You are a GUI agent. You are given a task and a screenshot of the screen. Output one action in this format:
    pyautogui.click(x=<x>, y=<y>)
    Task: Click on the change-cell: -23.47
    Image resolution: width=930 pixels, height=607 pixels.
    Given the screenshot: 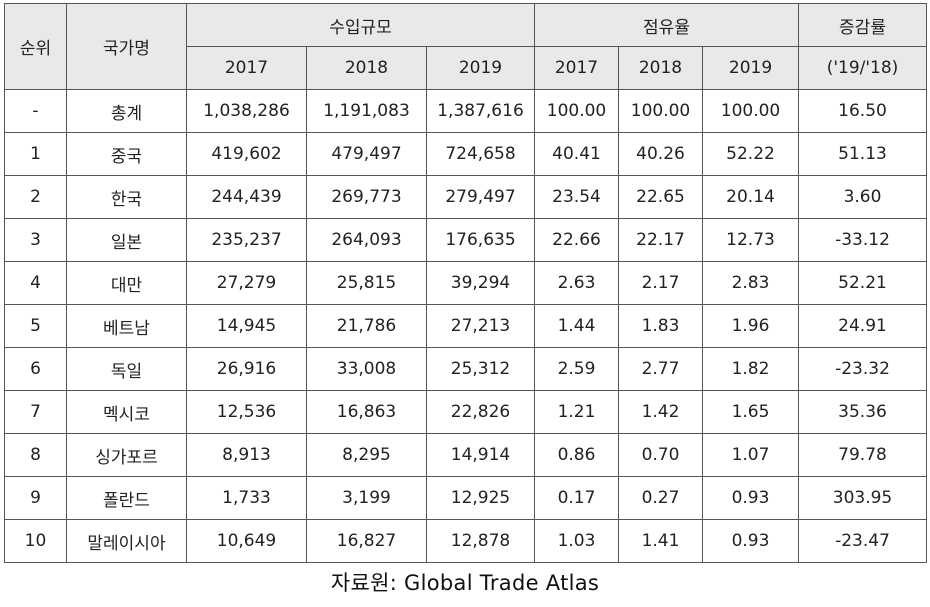 What is the action you would take?
    pyautogui.click(x=863, y=541)
    